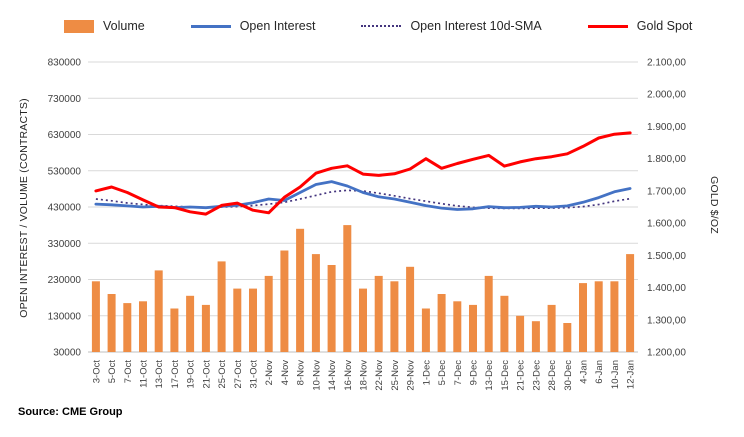 This screenshot has width=744, height=437. Describe the element at coordinates (664, 26) in the screenshot. I see `legend-label-gold-spot: Gold Spot` at that location.